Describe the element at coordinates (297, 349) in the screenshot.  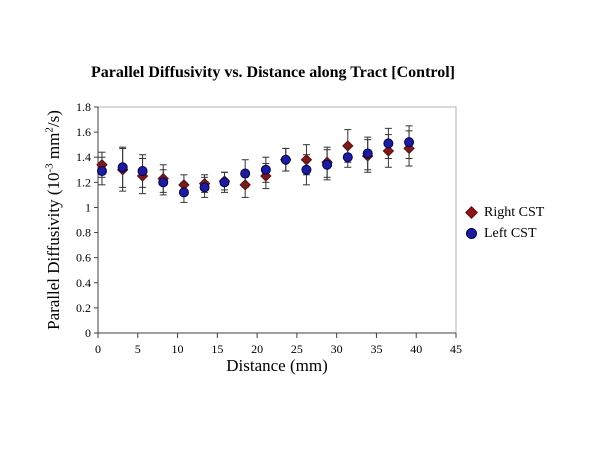
I see `x-tick-label: 25` at that location.